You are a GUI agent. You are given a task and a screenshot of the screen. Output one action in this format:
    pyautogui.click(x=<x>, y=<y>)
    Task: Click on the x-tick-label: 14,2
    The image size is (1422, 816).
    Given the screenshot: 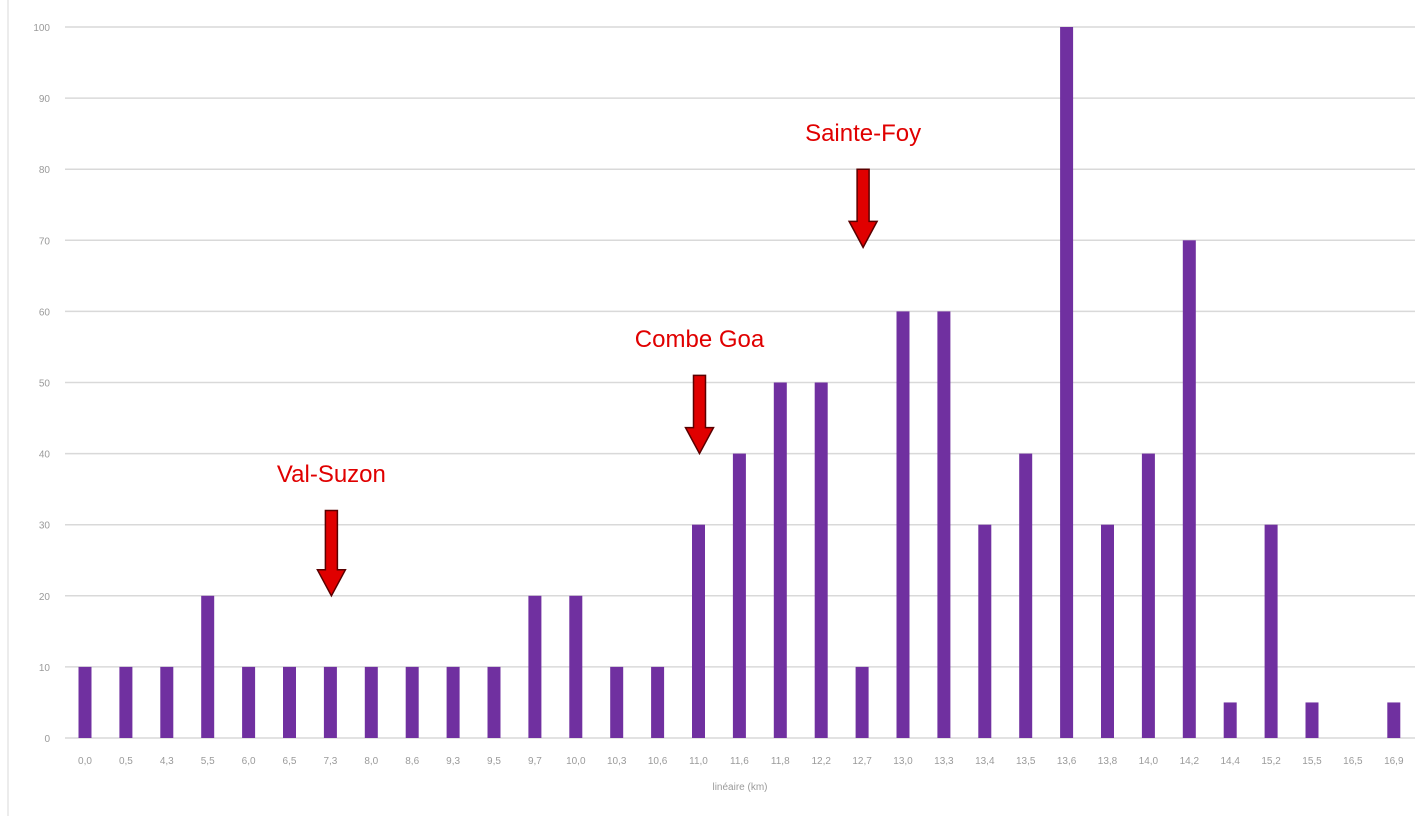 What is the action you would take?
    pyautogui.click(x=1190, y=761)
    